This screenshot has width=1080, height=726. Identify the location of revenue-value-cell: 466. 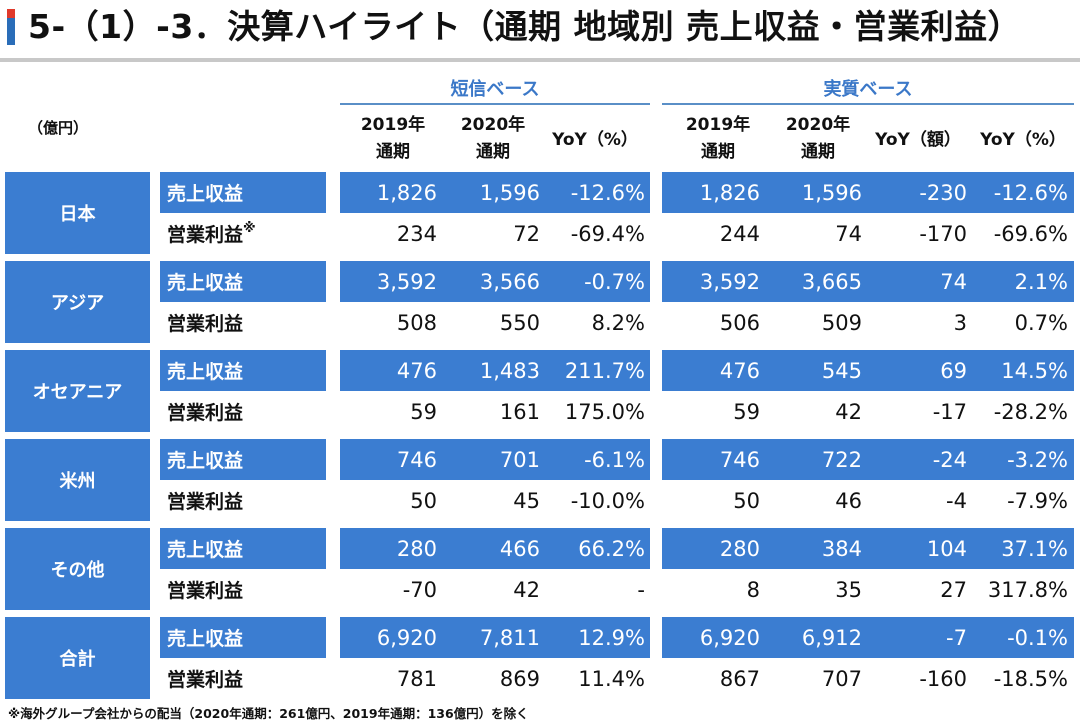
(519, 548).